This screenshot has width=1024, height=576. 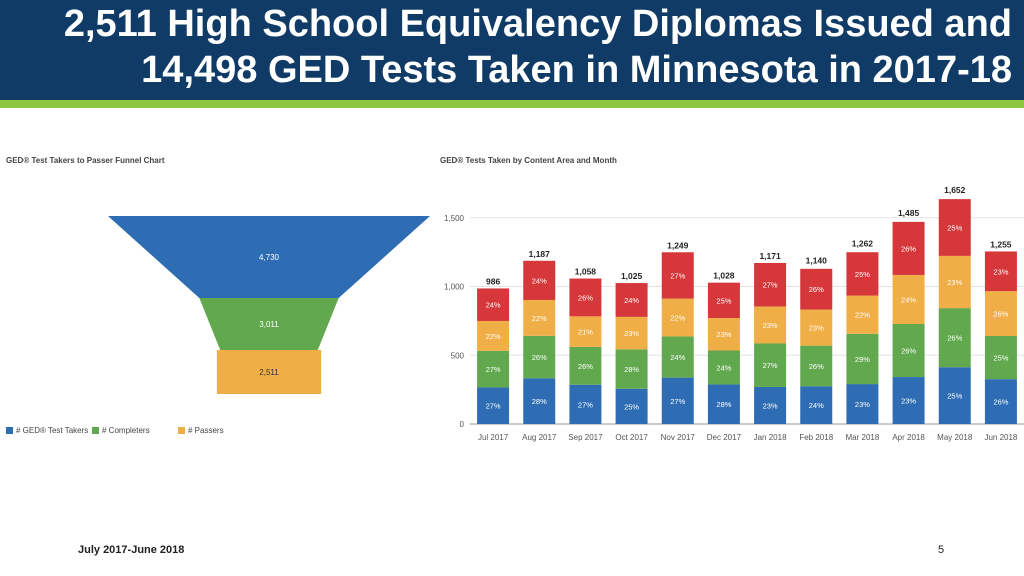 What do you see at coordinates (9, 430) in the screenshot?
I see `legend-swatch-blue` at bounding box center [9, 430].